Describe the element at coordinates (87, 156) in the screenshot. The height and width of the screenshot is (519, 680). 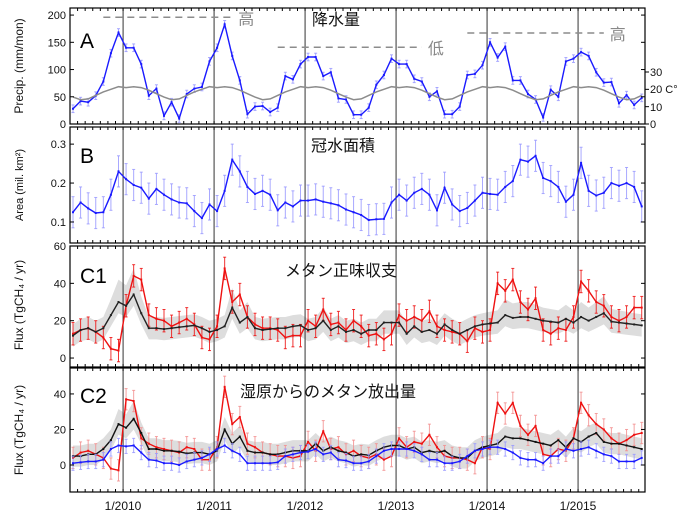
I see `panel-letter-b: B` at that location.